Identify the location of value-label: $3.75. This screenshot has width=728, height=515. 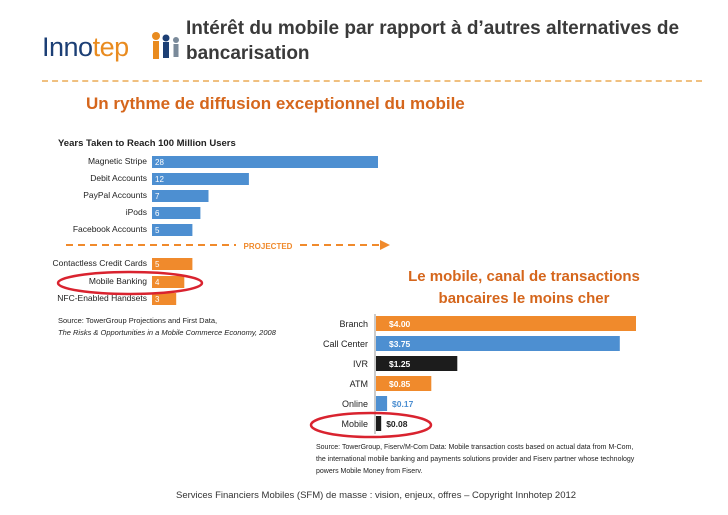
(400, 344).